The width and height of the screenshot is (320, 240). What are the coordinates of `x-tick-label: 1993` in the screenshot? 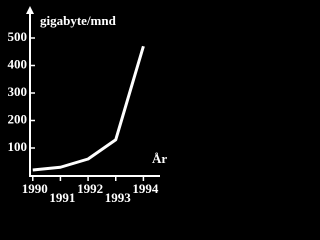 It's located at (118, 197).